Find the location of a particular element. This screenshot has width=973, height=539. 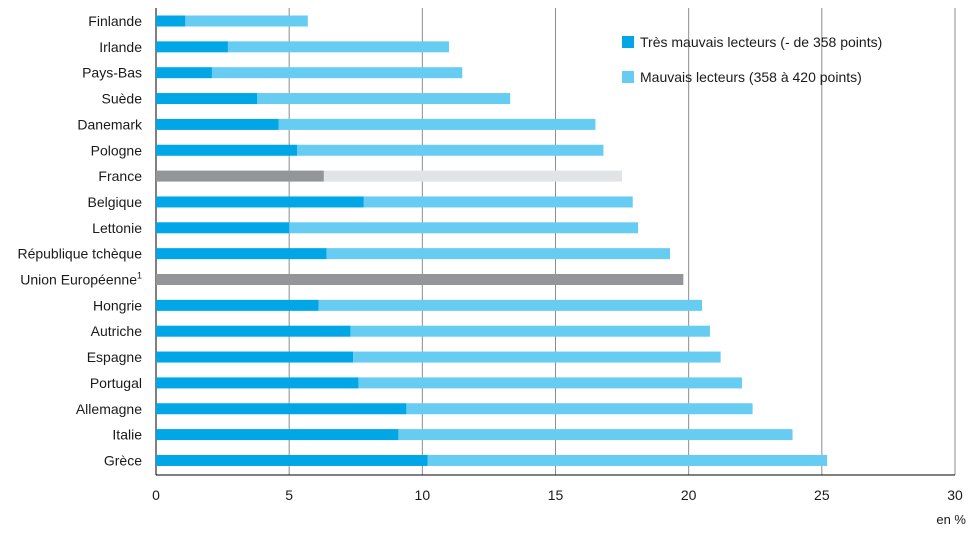

bar-tres-mauvais-france is located at coordinates (240, 176).